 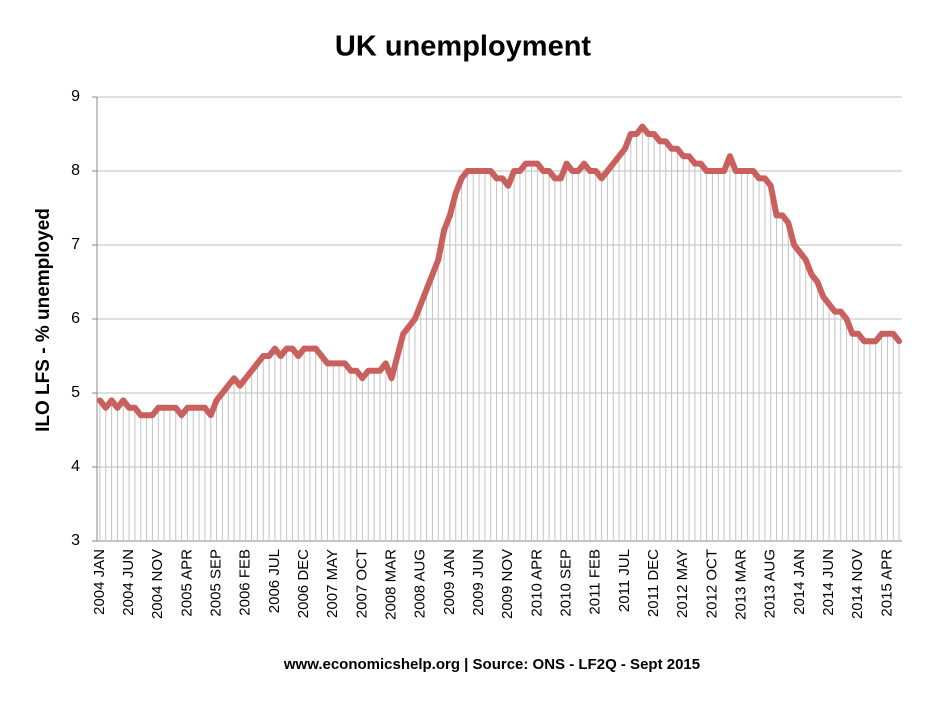 I want to click on y-tick-label: 7, so click(x=75, y=244).